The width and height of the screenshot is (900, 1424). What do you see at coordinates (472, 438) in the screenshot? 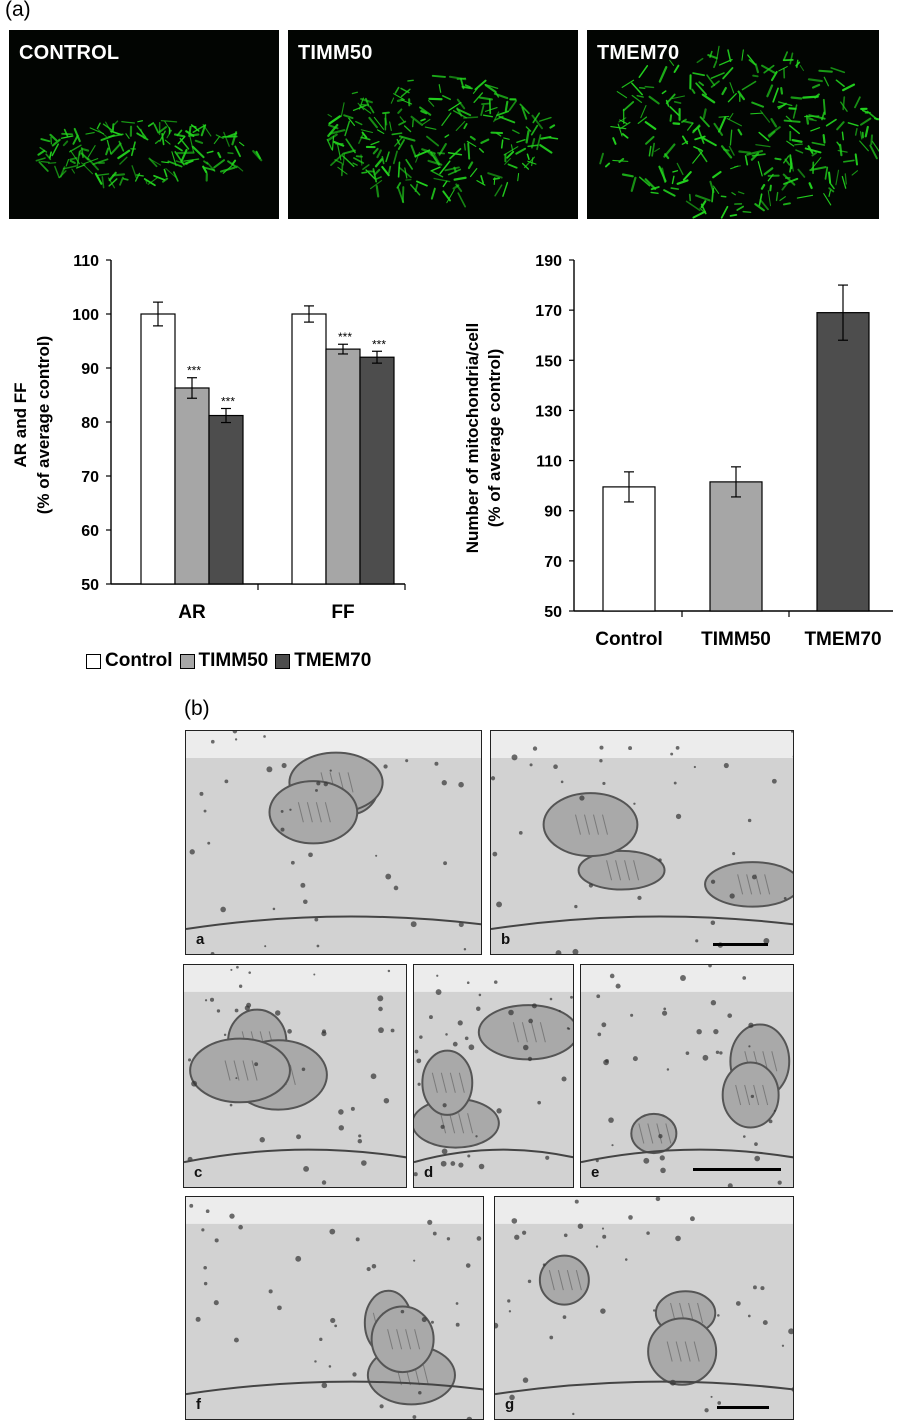
I see `y-axis-label: Number of mitochondria/cell` at bounding box center [472, 438].